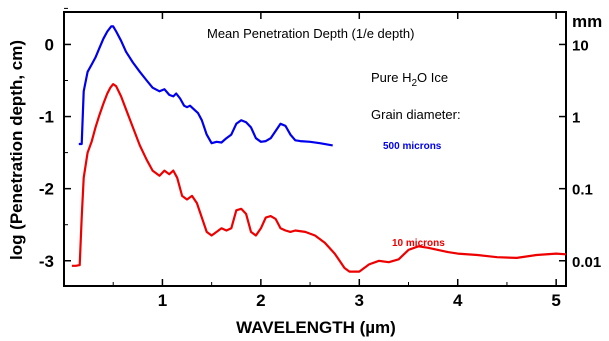 The image size is (609, 341). I want to click on grain-diameter-label: Grain diameter:, so click(416, 114).